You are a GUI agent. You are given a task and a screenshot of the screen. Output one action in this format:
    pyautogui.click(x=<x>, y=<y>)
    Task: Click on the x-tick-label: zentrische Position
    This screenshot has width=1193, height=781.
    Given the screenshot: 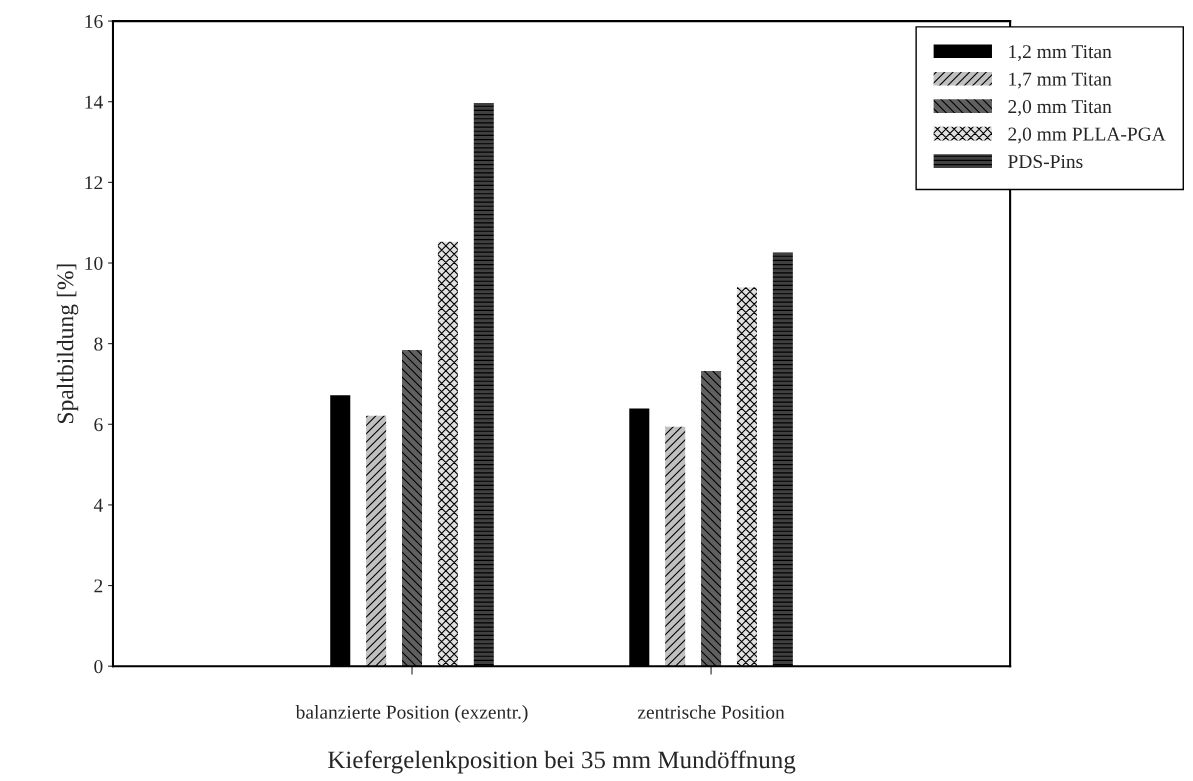 What is the action you would take?
    pyautogui.click(x=711, y=712)
    